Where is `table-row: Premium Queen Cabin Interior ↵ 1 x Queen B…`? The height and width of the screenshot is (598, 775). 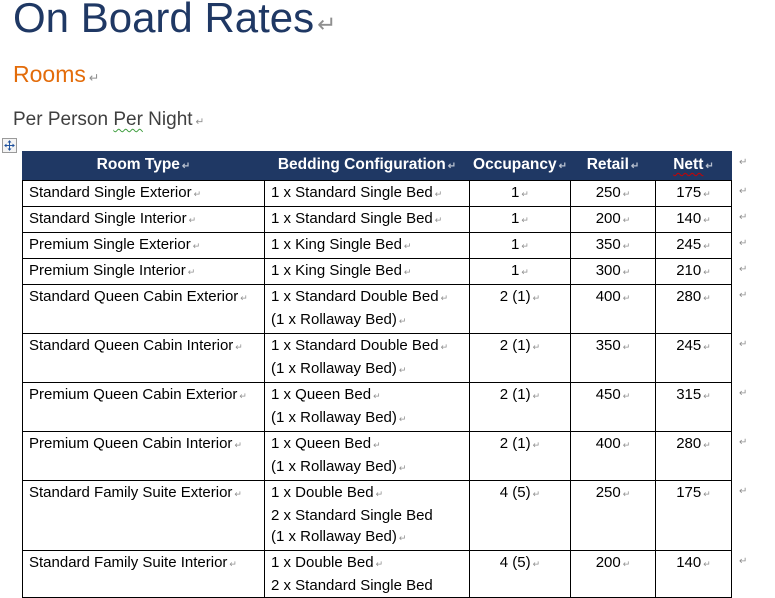 table-row: Premium Queen Cabin Interior ↵ 1 x Queen B… is located at coordinates (377, 456).